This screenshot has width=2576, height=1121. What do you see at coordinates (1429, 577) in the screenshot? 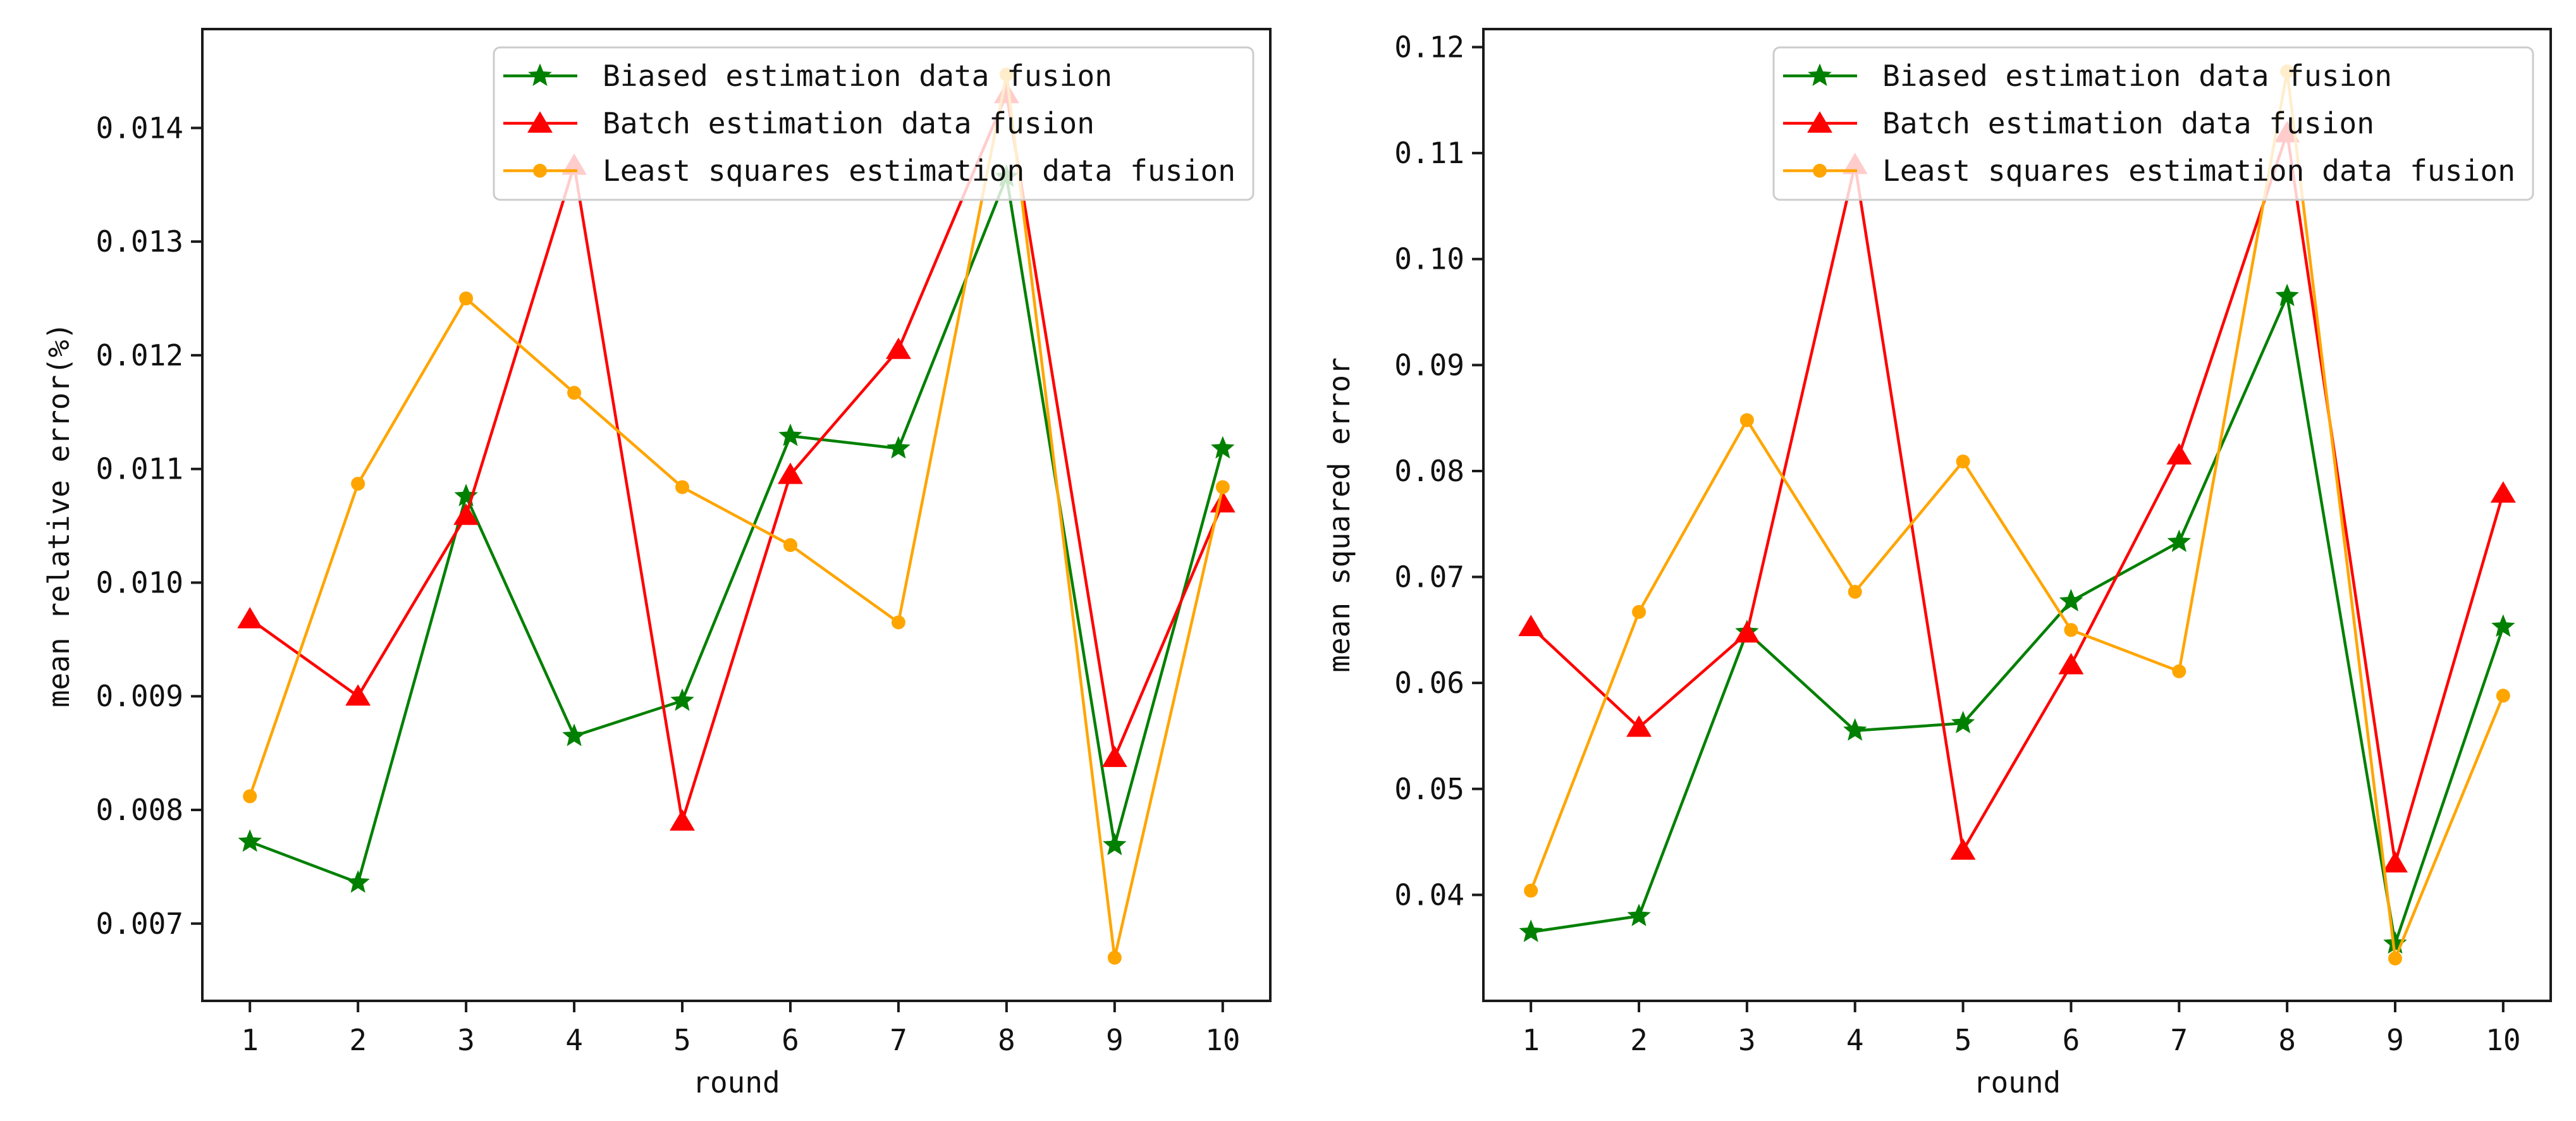
I see `y-tick-label: 0.07` at bounding box center [1429, 577].